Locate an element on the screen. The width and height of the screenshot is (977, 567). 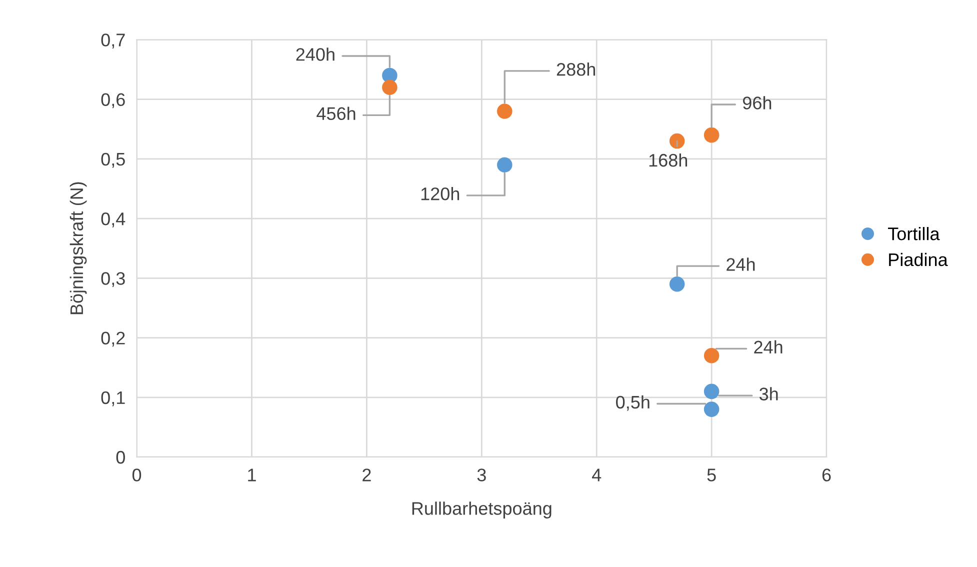
y-tick-label: 0,3 is located at coordinates (113, 280).